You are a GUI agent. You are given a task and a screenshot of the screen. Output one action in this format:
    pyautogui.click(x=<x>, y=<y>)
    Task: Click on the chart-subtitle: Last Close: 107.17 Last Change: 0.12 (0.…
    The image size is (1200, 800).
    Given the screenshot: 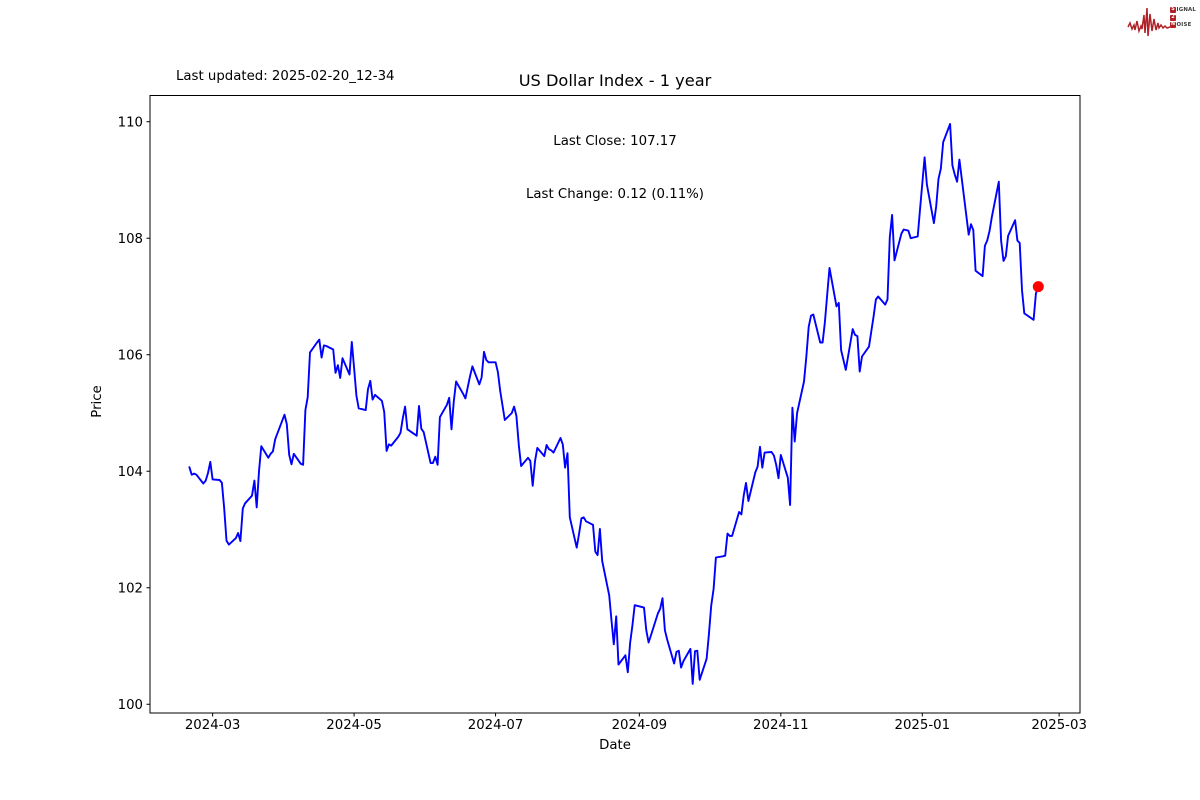 What is the action you would take?
    pyautogui.click(x=615, y=168)
    